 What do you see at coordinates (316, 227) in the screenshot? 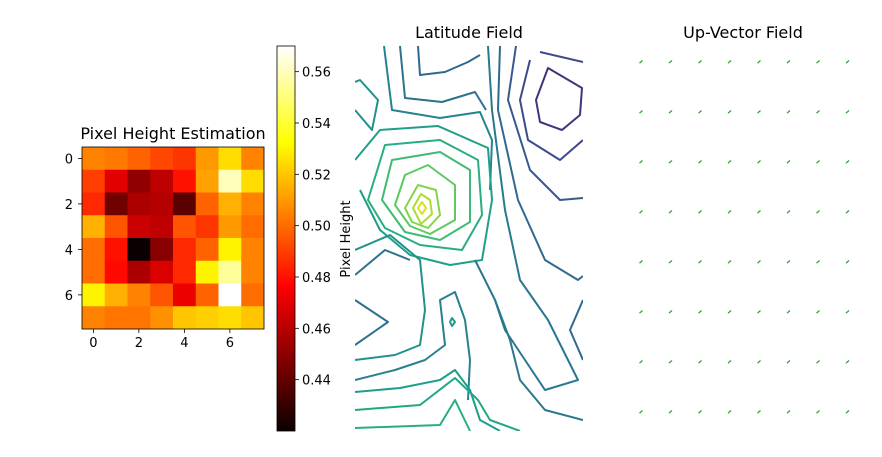
I see `colorbar-tick-label: 0.50` at bounding box center [316, 227].